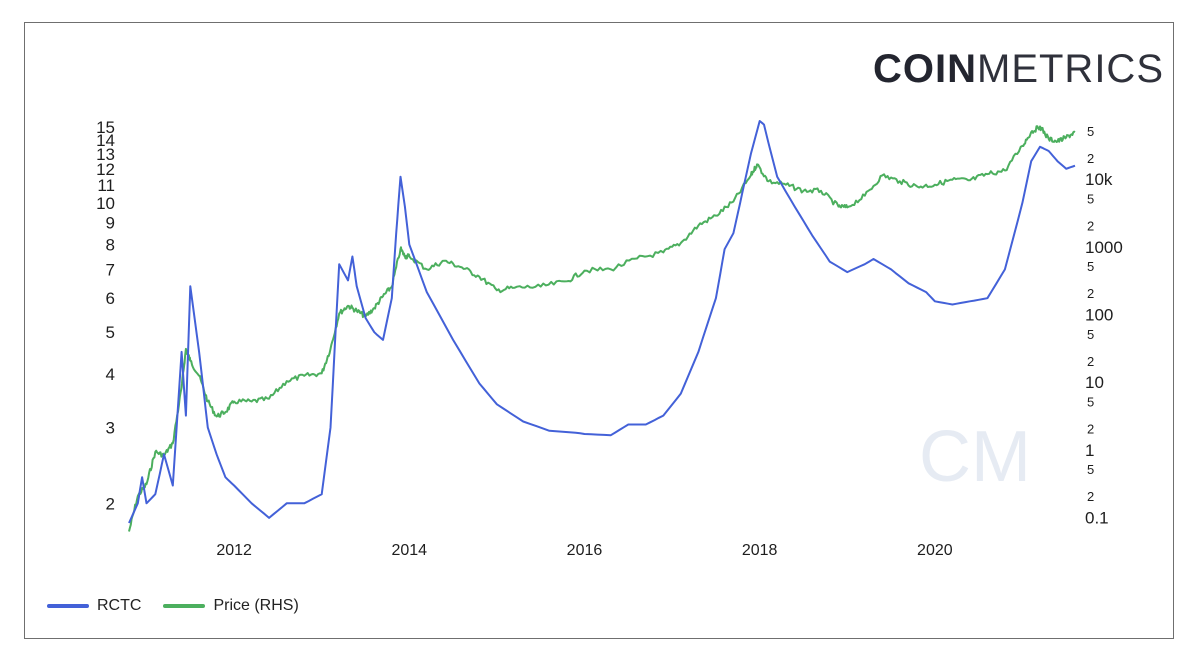 Image resolution: width=1200 pixels, height=664 pixels. Describe the element at coordinates (110, 269) in the screenshot. I see `left-tick-label: 7` at that location.